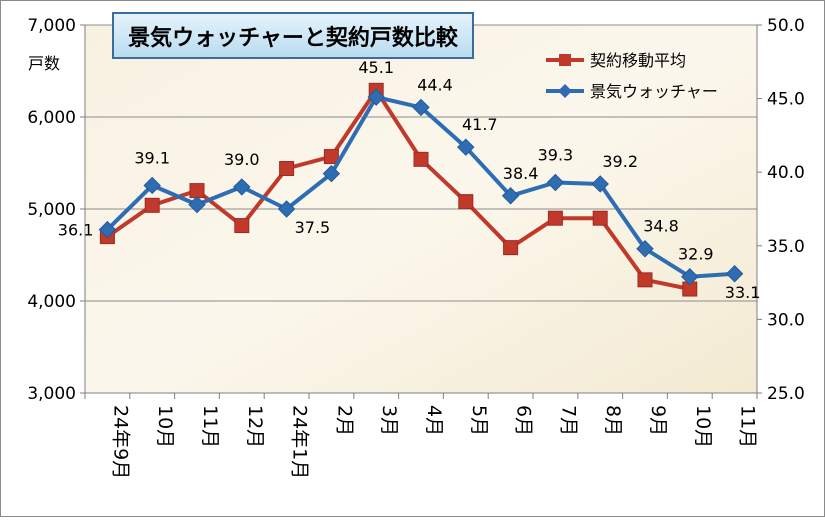 Image resolution: width=825 pixels, height=521 pixels. Describe the element at coordinates (786, 173) in the screenshot. I see `right-tick-label-3: 40.0` at that location.